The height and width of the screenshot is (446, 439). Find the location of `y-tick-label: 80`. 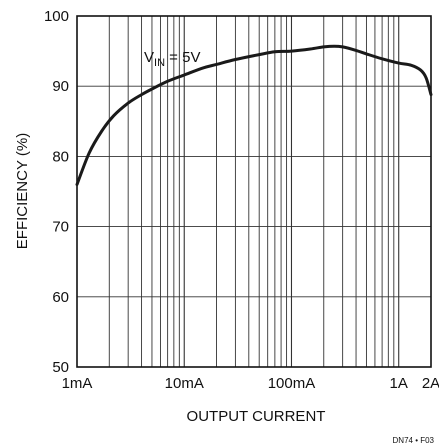

y-tick-label: 80 is located at coordinates (60, 156).